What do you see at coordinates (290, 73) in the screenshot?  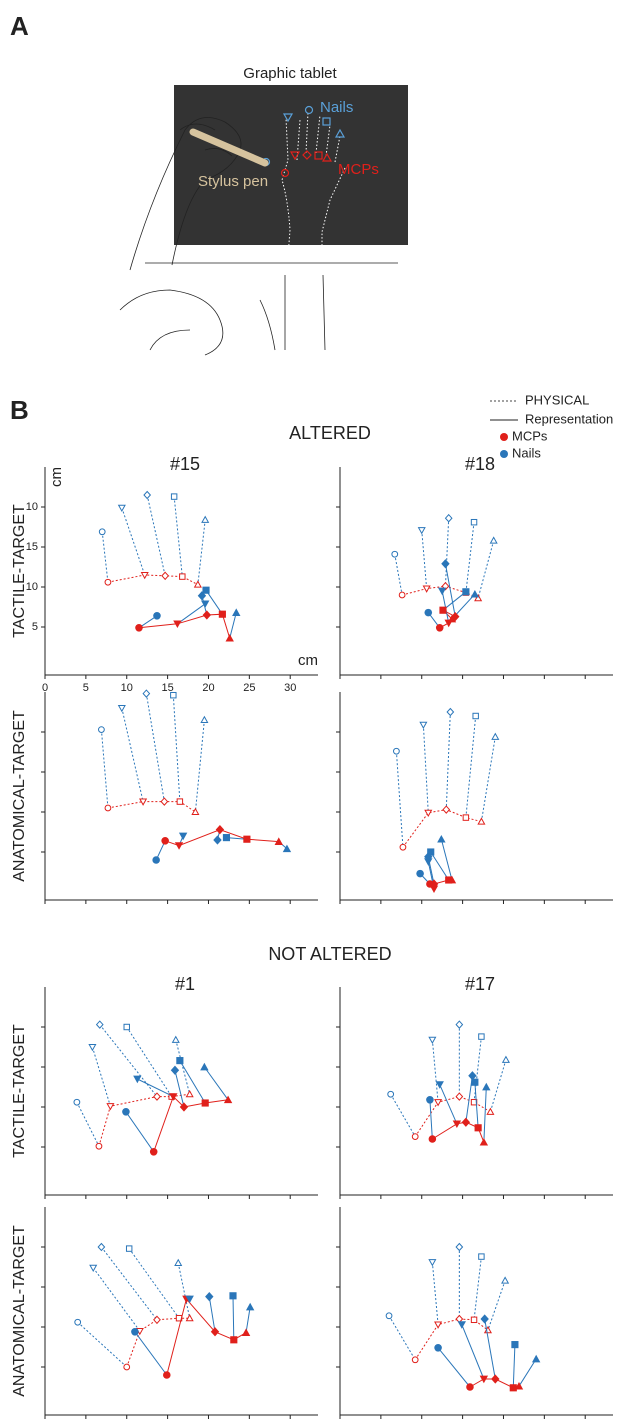 I see `tablet-label: Graphic tablet` at bounding box center [290, 73].